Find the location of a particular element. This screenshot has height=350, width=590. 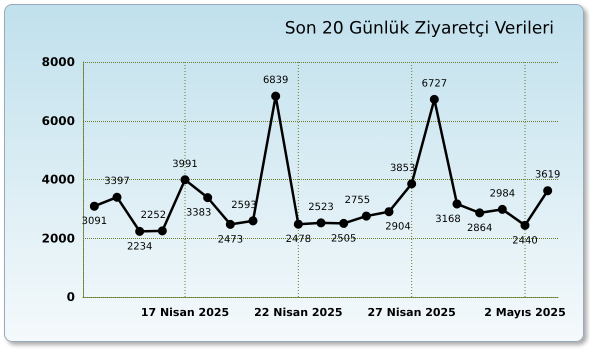

data-label: 2505 is located at coordinates (343, 238).